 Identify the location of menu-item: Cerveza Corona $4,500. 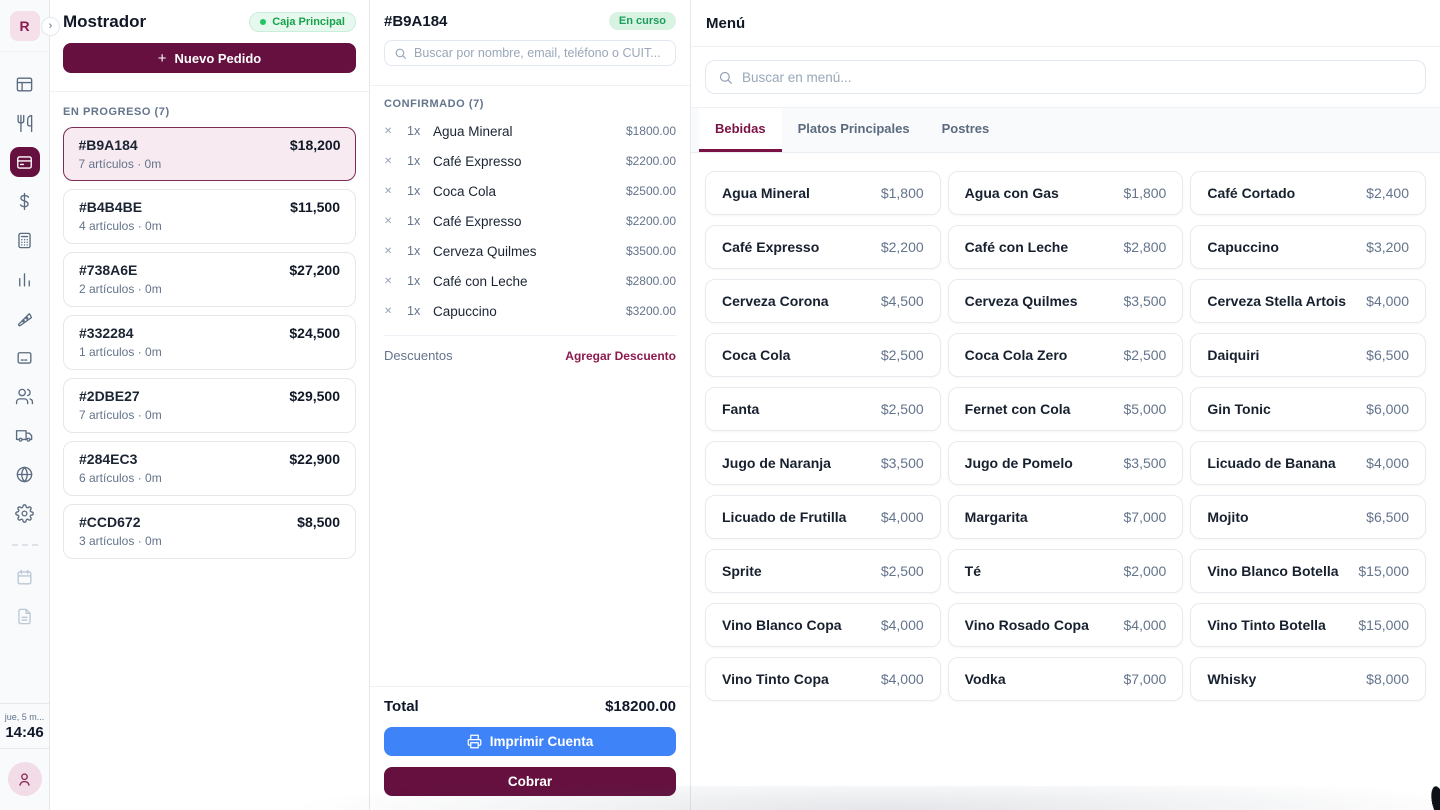
(823, 301).